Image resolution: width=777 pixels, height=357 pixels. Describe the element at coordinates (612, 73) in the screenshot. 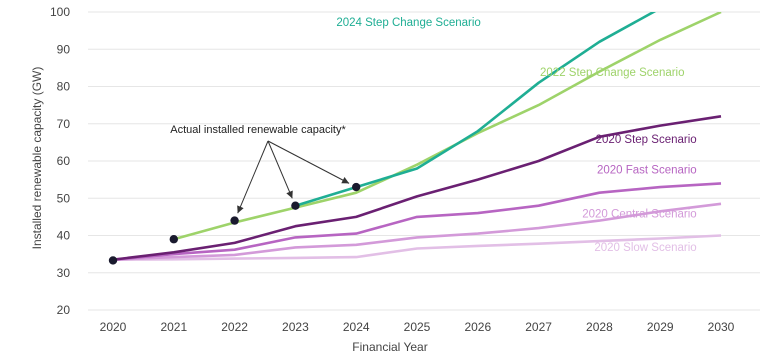

I see `series-label: 2022 Step Change Scenario` at that location.